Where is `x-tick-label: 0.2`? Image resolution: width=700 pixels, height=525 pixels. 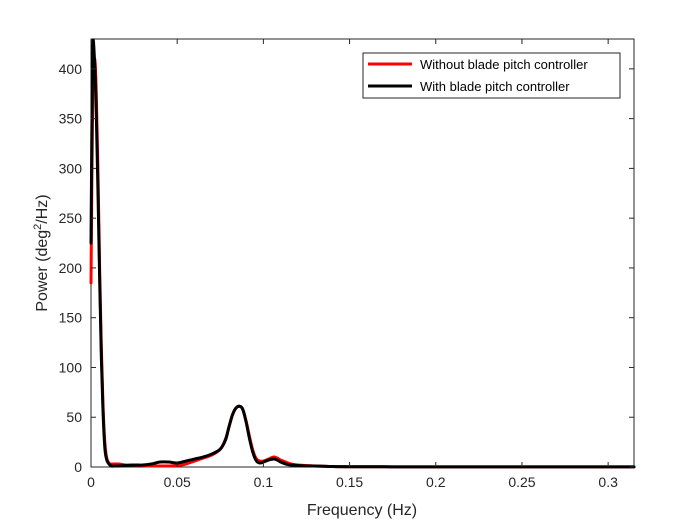 x-tick-label: 0.2 is located at coordinates (436, 482).